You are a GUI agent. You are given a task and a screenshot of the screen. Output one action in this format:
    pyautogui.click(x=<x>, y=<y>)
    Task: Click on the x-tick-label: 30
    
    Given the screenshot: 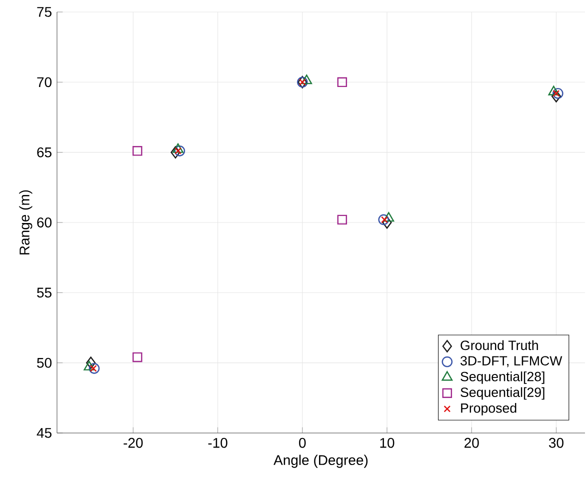 What is the action you would take?
    pyautogui.click(x=556, y=443)
    